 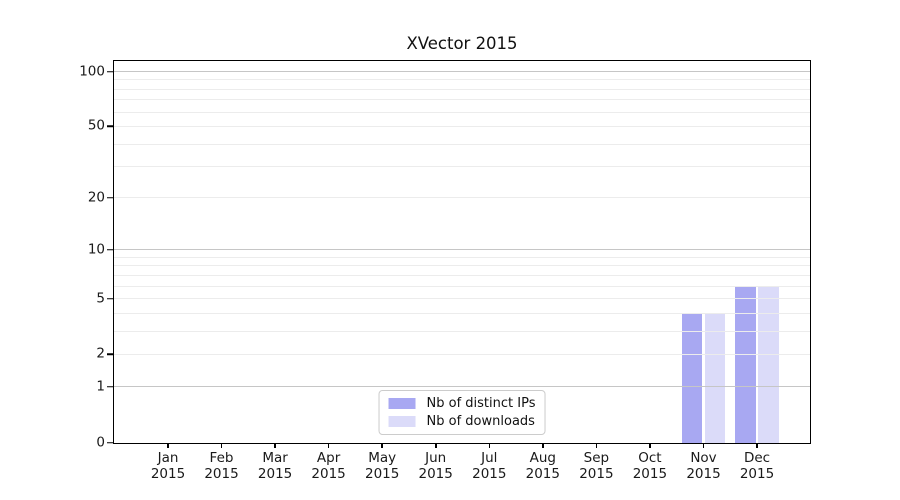 I want to click on y-tick-label: 20, so click(x=96, y=197).